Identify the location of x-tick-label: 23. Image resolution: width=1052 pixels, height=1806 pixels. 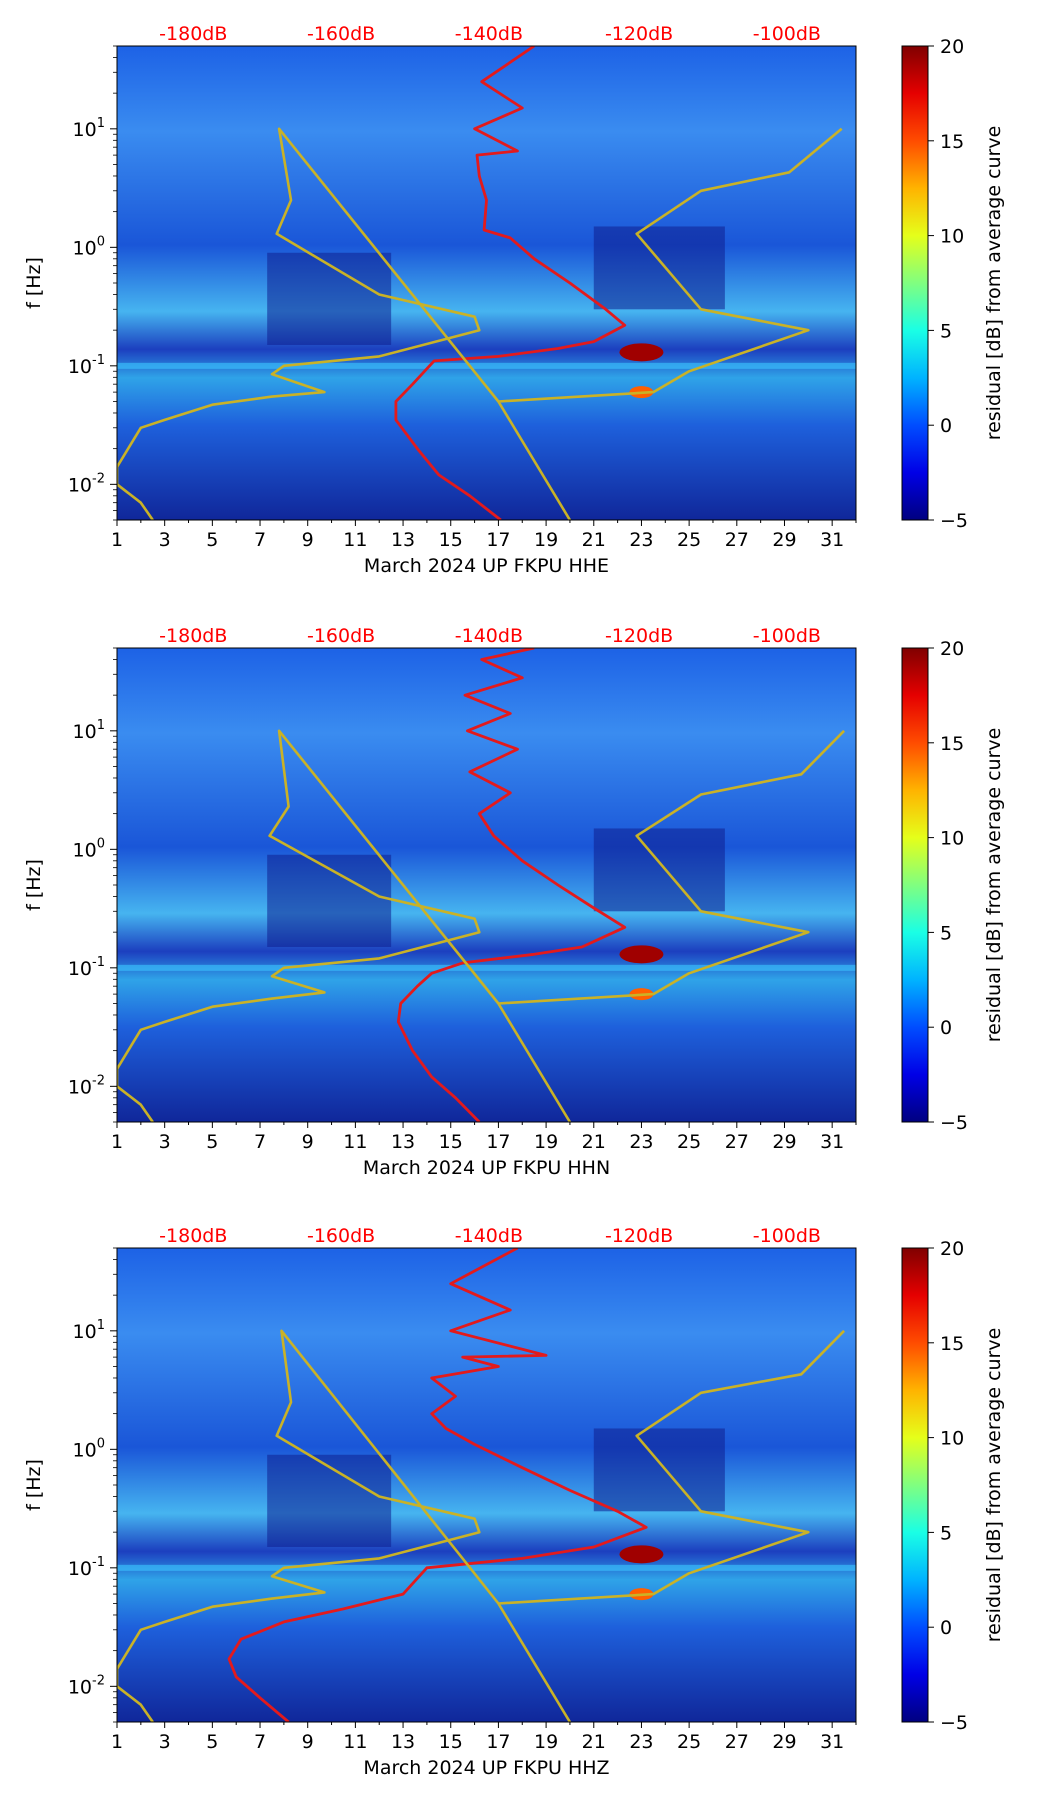
(641, 540).